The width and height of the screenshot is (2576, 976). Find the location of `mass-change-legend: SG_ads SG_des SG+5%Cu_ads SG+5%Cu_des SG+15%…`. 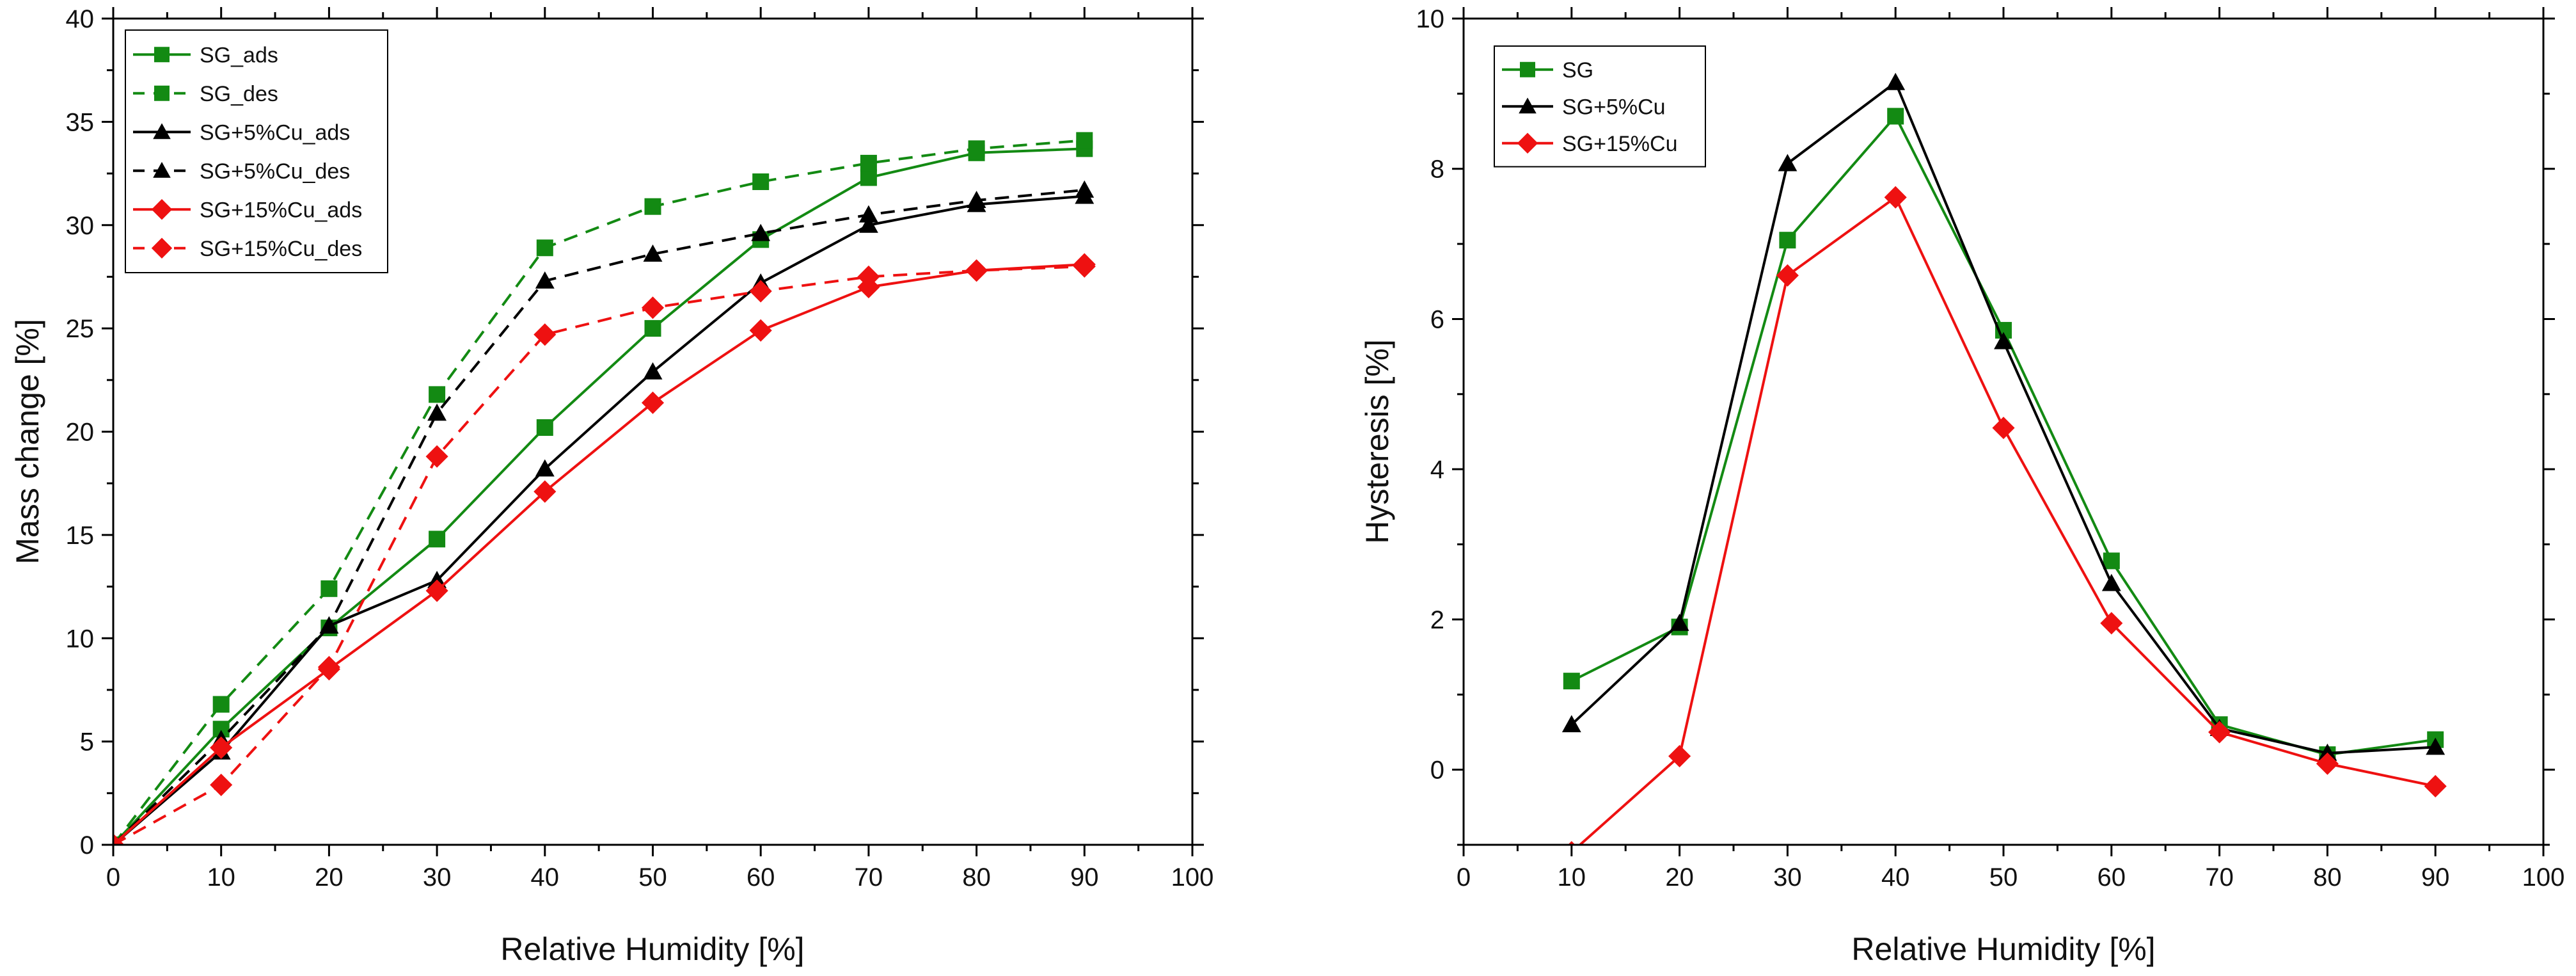

mass-change-legend: SG_ads SG_des SG+5%Cu_ads SG+5%Cu_des SG+15%… is located at coordinates (256, 151).